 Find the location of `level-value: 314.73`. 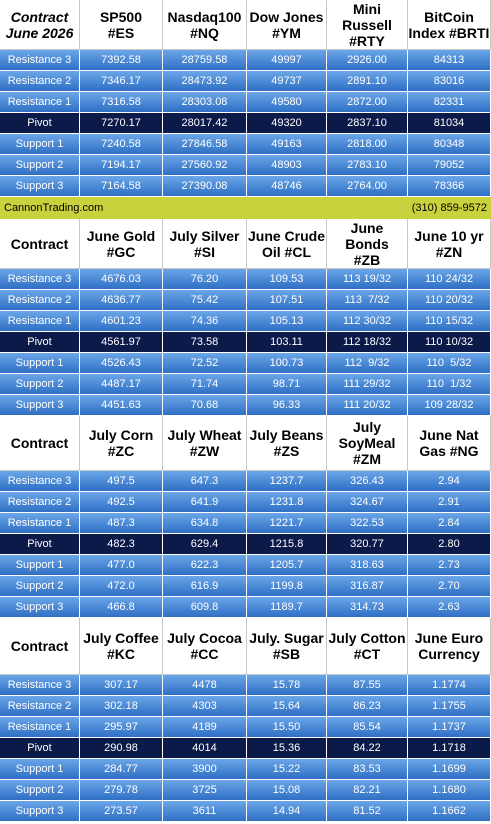

level-value: 314.73 is located at coordinates (367, 607).